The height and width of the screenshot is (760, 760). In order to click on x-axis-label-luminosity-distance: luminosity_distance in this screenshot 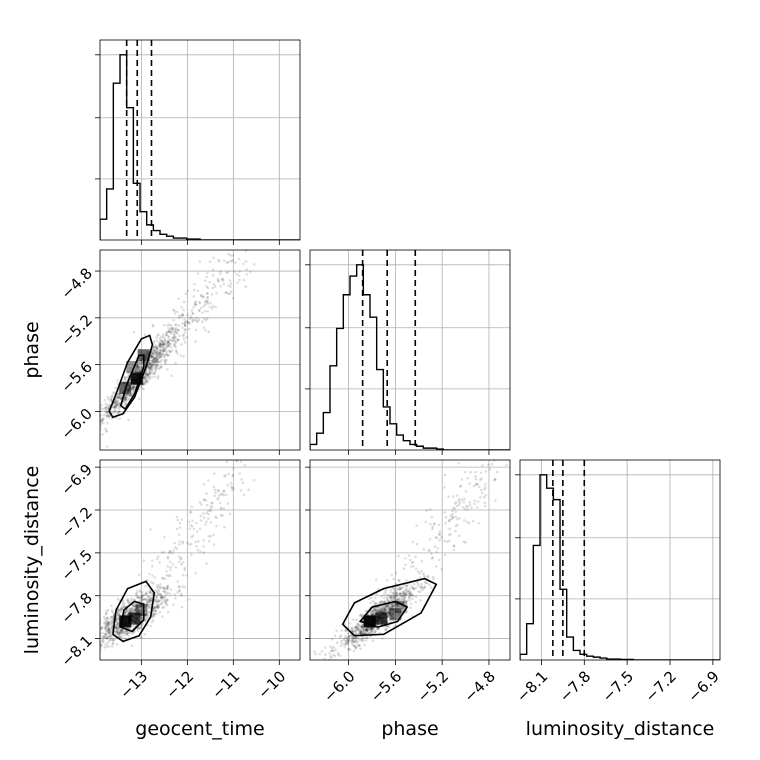, I will do `click(620, 729)`.